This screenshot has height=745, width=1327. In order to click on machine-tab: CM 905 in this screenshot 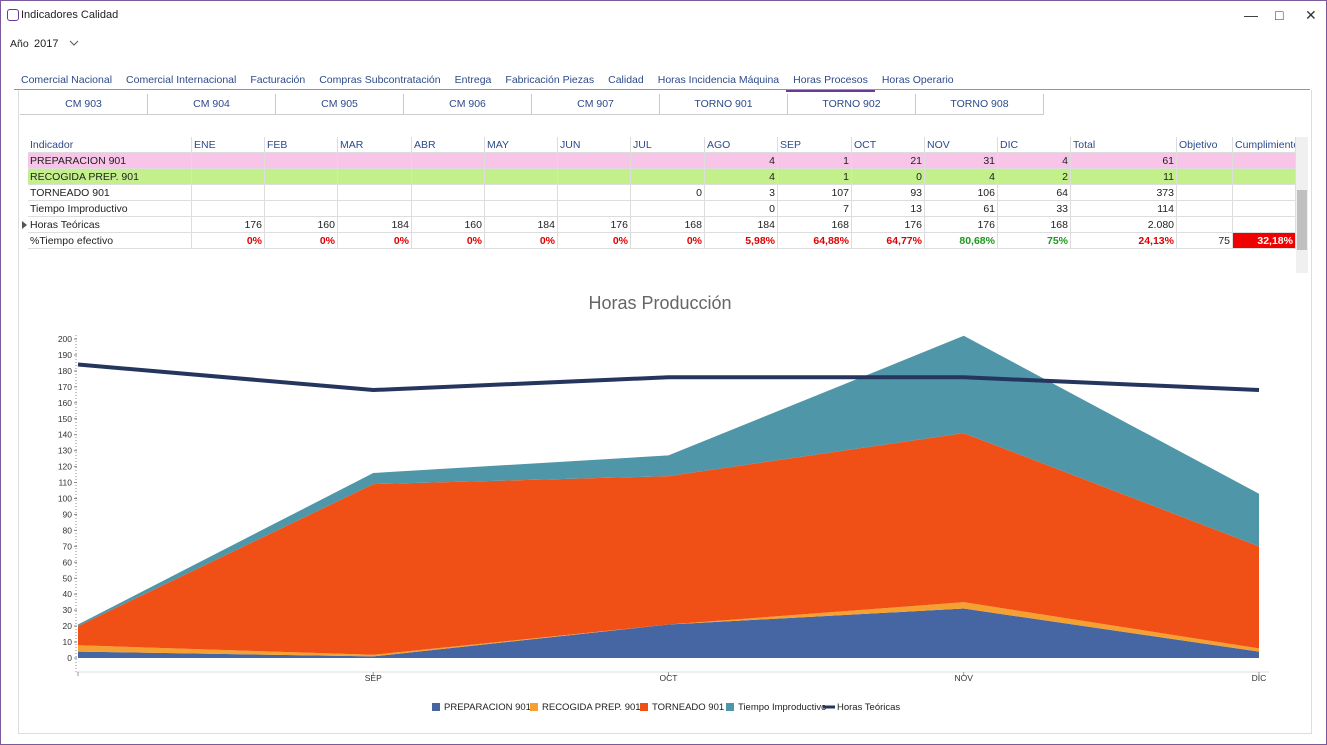, I will do `click(340, 104)`.